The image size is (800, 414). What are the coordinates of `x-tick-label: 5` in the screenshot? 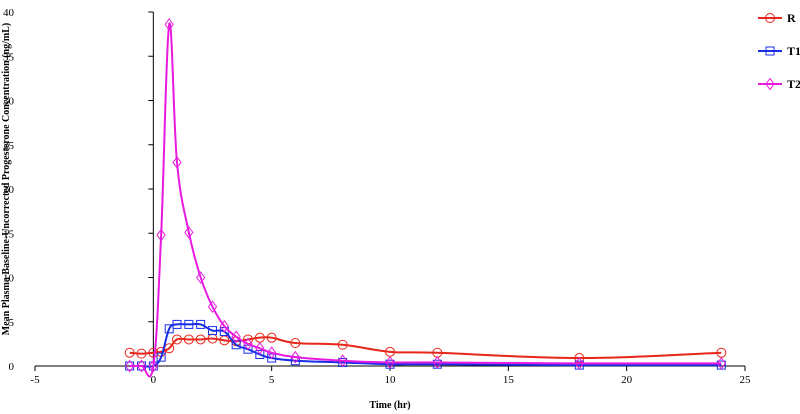 It's located at (272, 380).